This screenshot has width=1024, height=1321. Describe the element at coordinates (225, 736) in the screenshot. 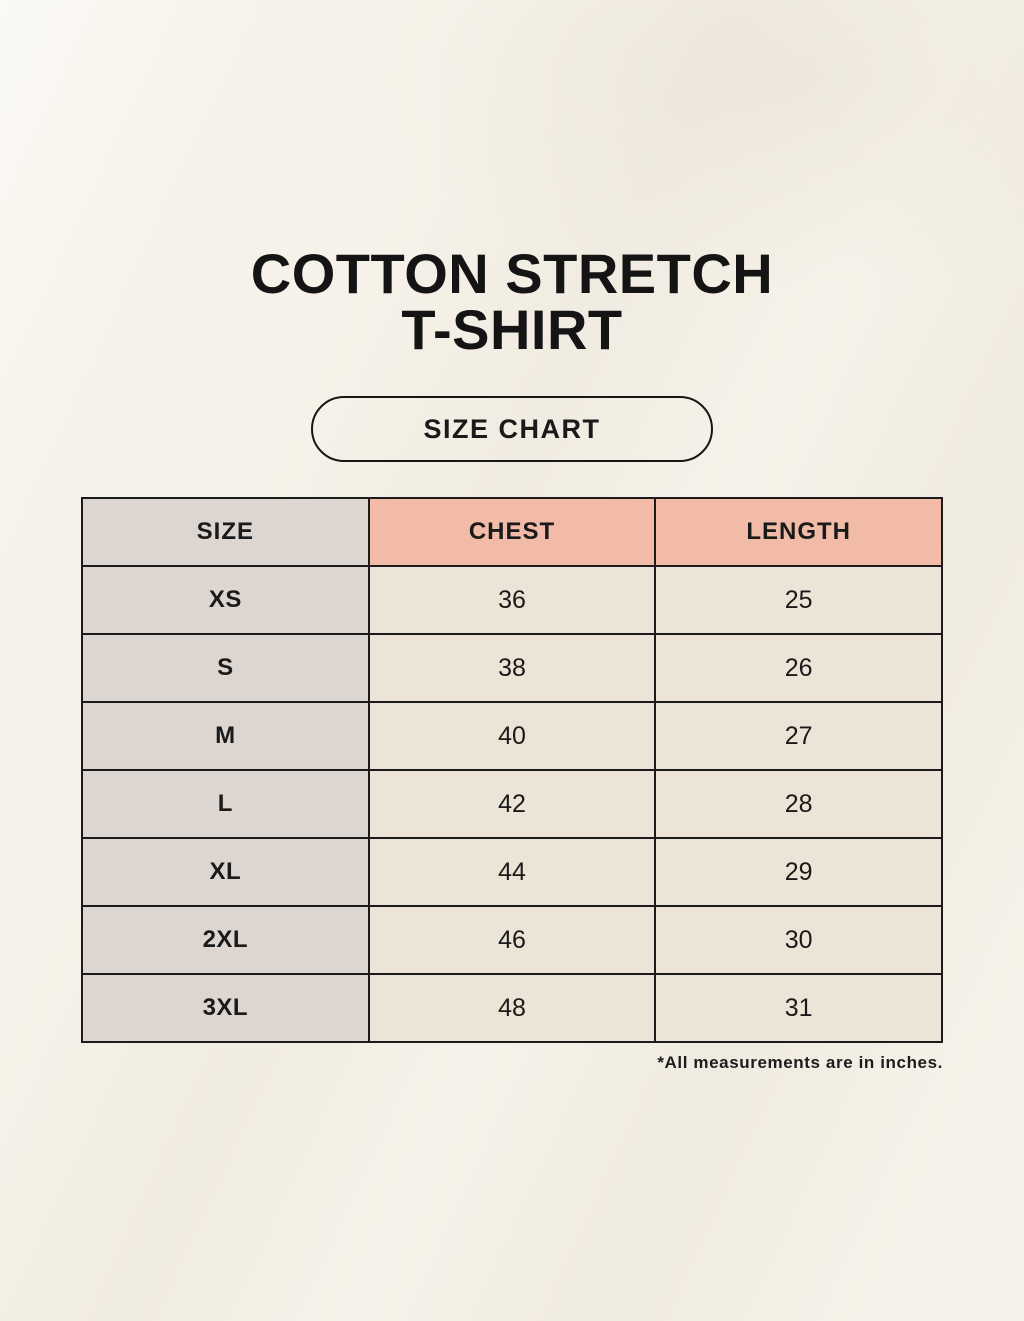

I see `size-cell: M` at that location.